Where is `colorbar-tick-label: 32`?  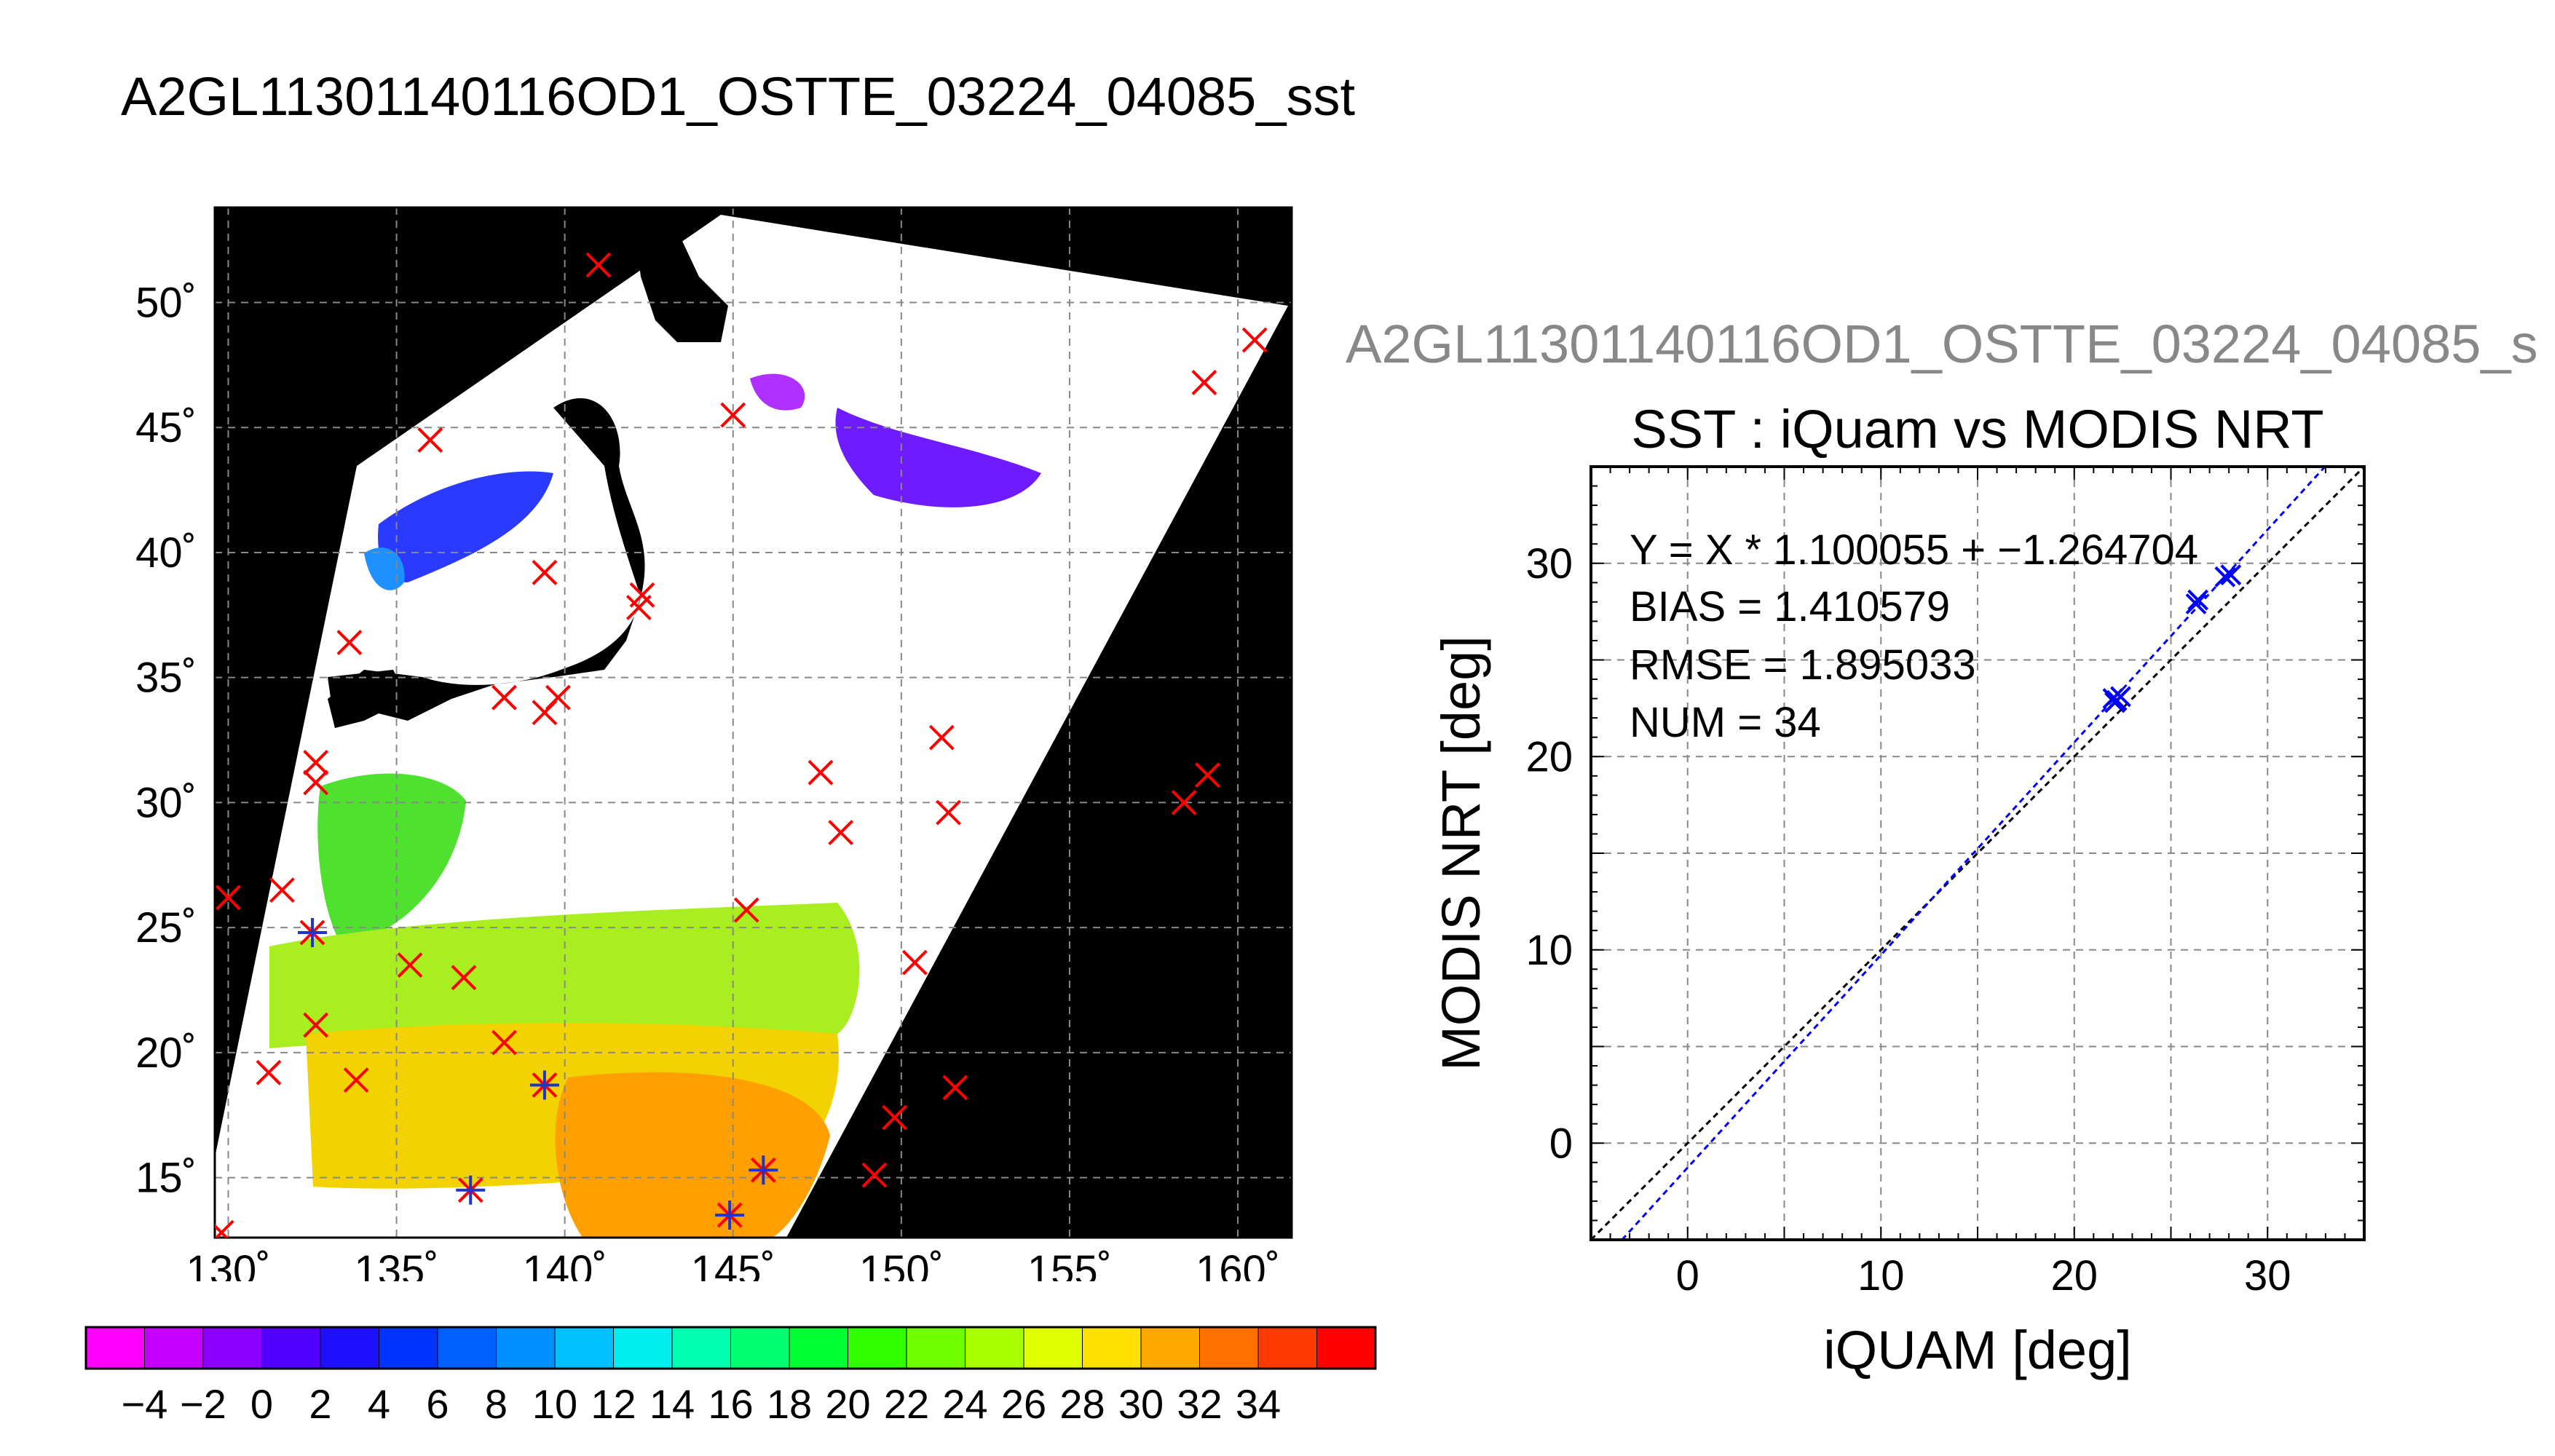
colorbar-tick-label: 32 is located at coordinates (1199, 1404).